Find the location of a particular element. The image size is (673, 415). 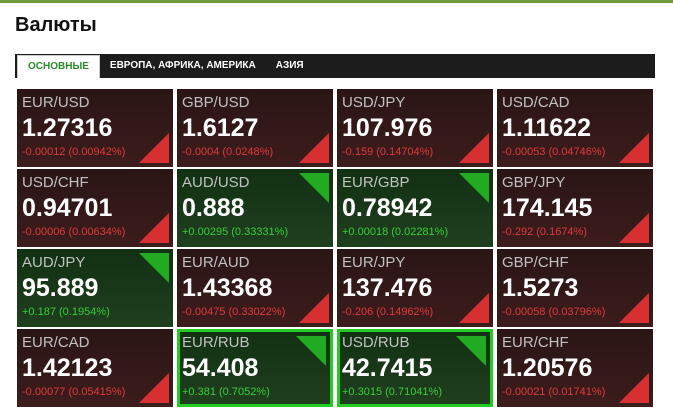

change: -0.00077 (0.05415%) is located at coordinates (74, 392).